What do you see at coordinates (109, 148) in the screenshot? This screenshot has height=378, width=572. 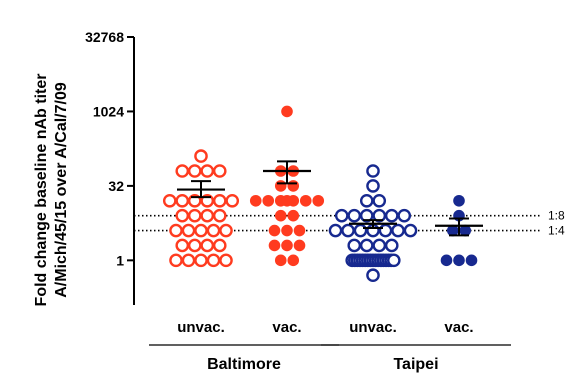 I see `y-ticks: 1 32 1024 32768` at bounding box center [109, 148].